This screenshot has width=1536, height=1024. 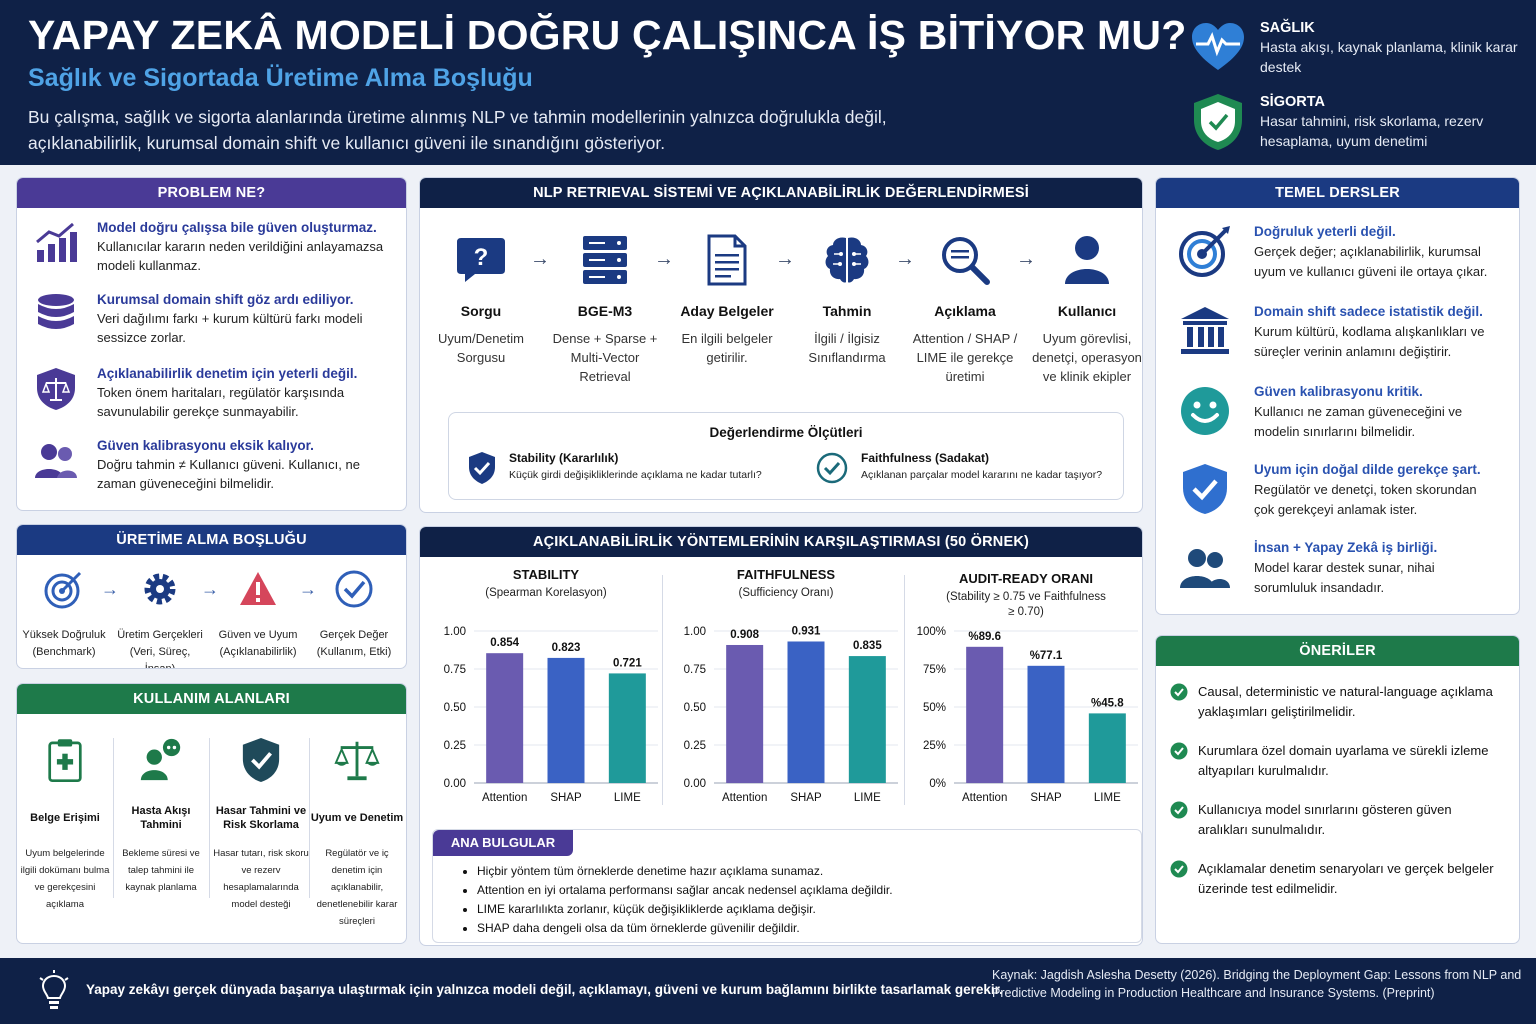 What do you see at coordinates (937, 784) in the screenshot?
I see `y-tick-label: 0%` at bounding box center [937, 784].